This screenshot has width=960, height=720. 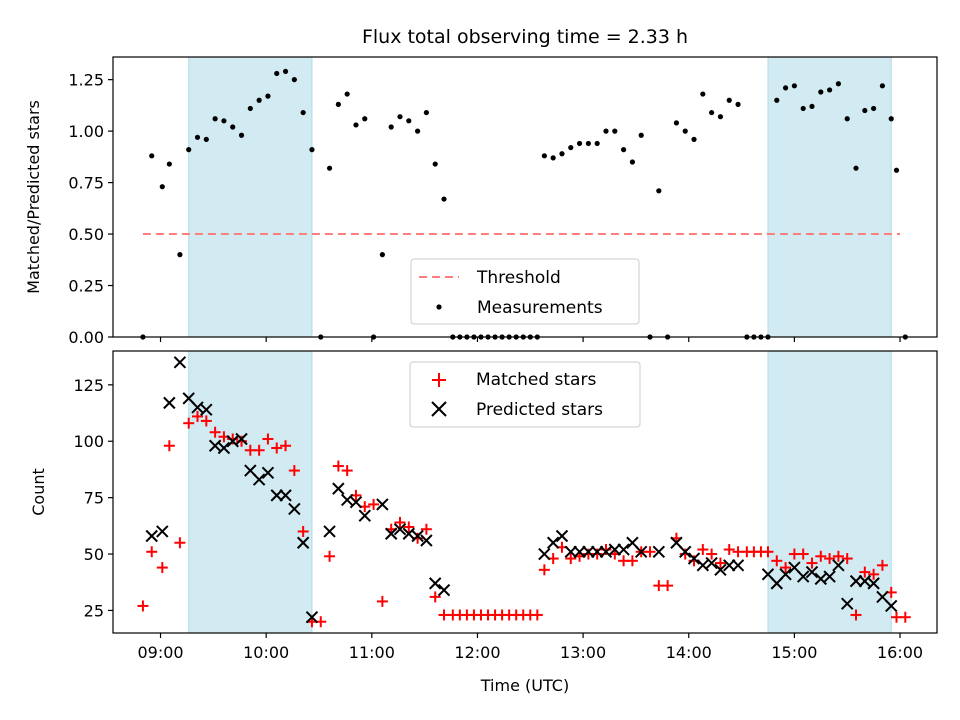 What do you see at coordinates (439, 380) in the screenshot?
I see `legend-matched-swatch` at bounding box center [439, 380].